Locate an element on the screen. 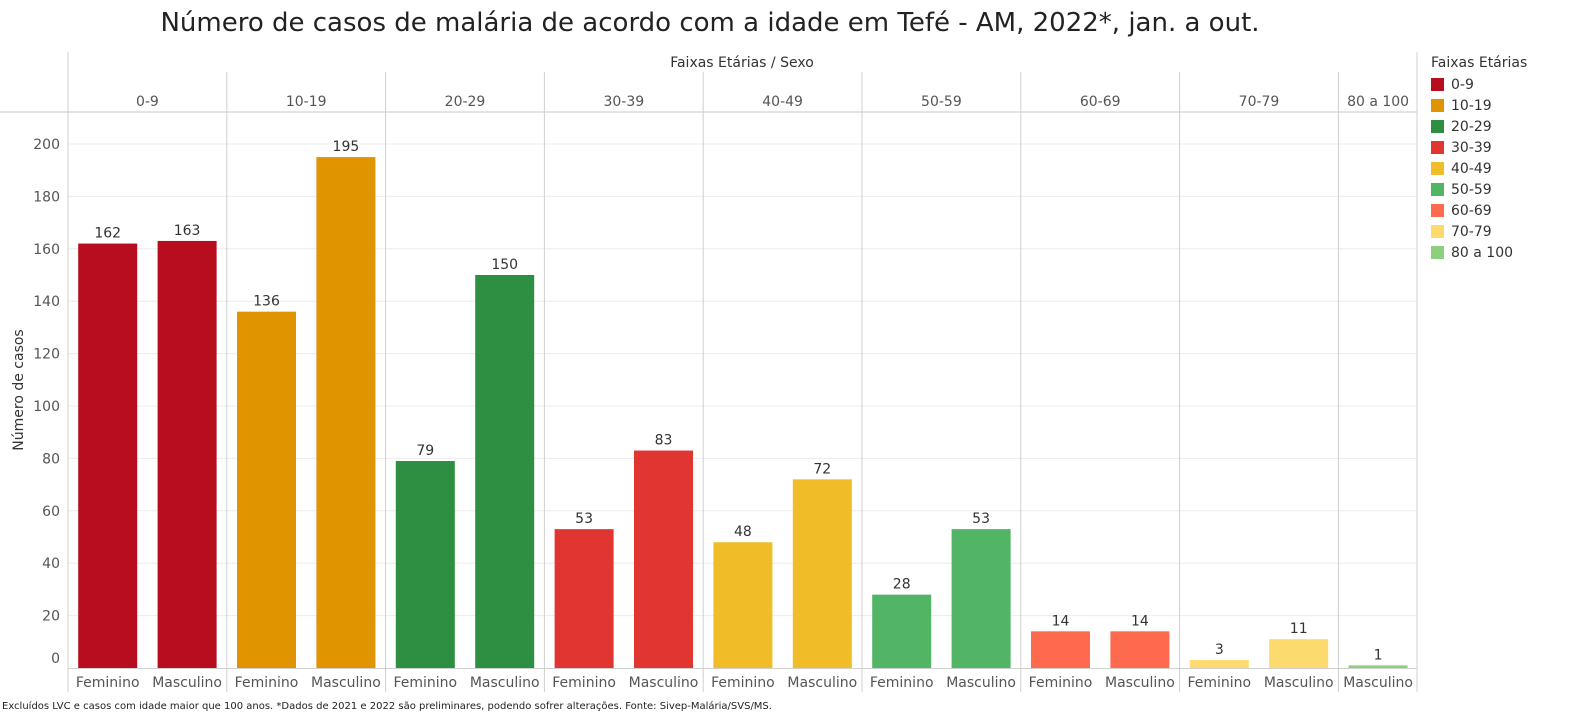 This screenshot has width=1583, height=725. legend-label: 0-9 is located at coordinates (1462, 84).